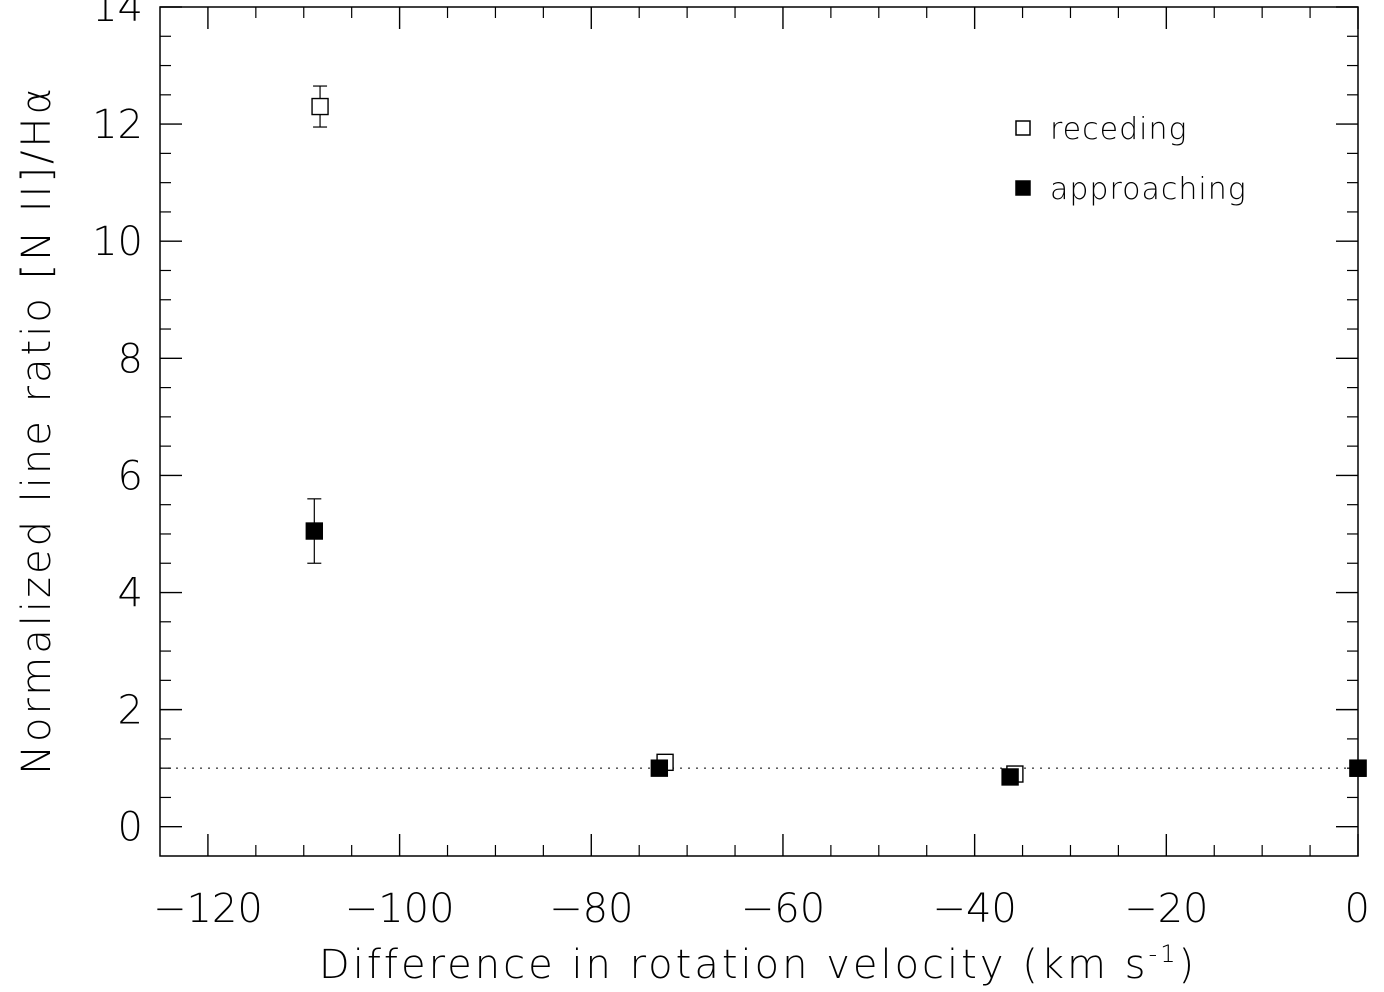 This screenshot has height=992, width=1384. I want to click on legend-label-receding: receding, so click(1118, 129).